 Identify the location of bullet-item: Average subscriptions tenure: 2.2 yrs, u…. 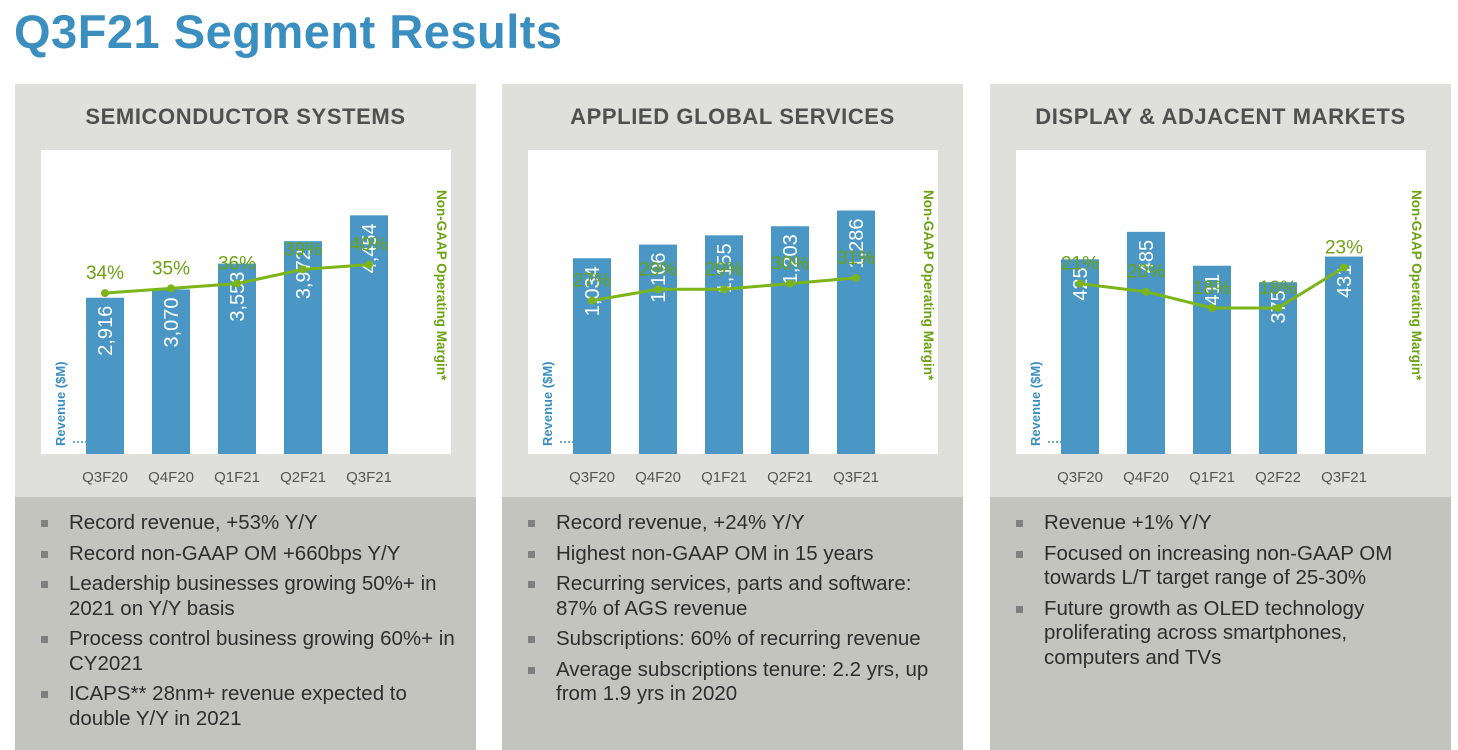
(741, 682).